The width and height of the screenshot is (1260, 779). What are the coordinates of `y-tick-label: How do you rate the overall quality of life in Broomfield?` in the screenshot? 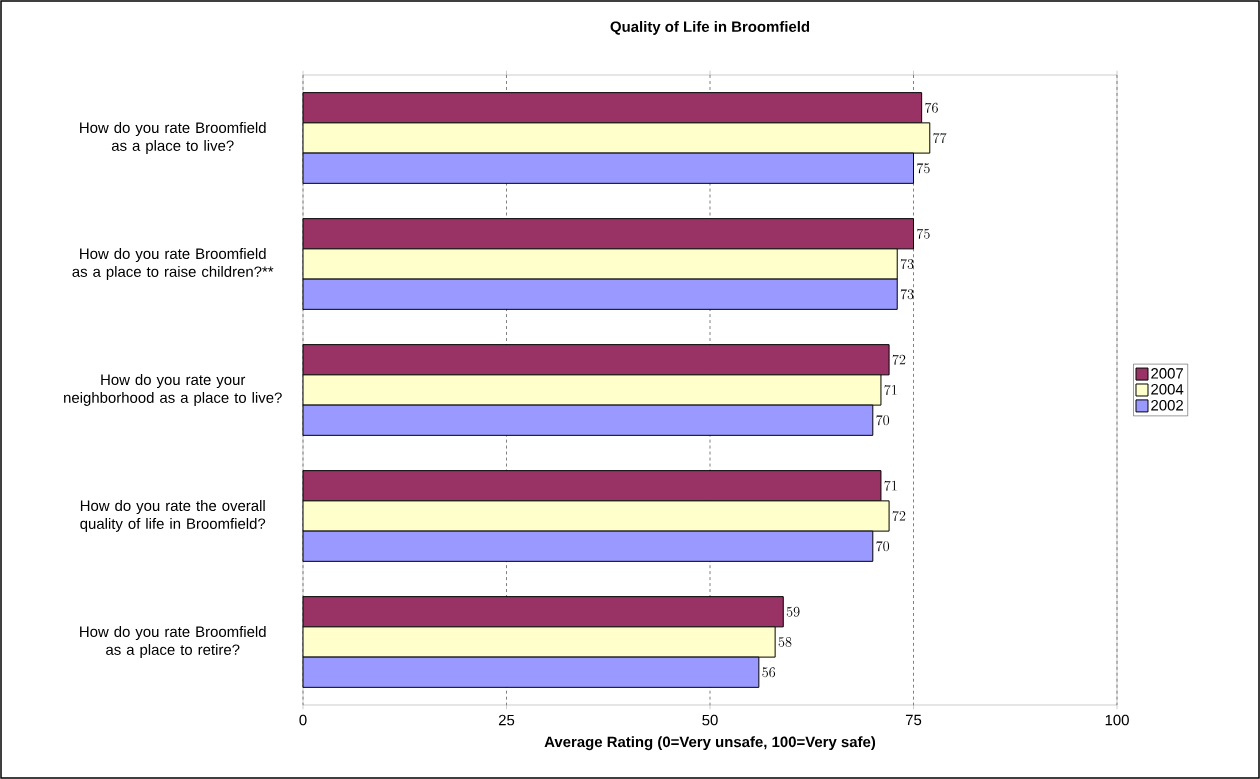 It's located at (173, 516).